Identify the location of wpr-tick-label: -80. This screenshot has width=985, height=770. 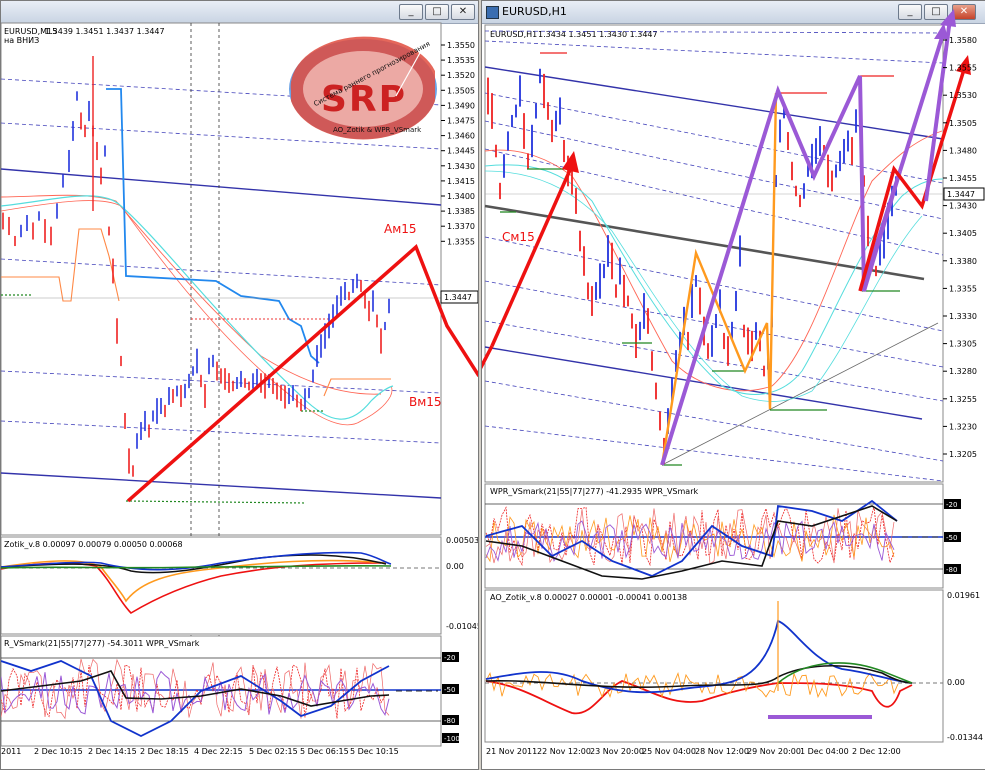
(449, 721).